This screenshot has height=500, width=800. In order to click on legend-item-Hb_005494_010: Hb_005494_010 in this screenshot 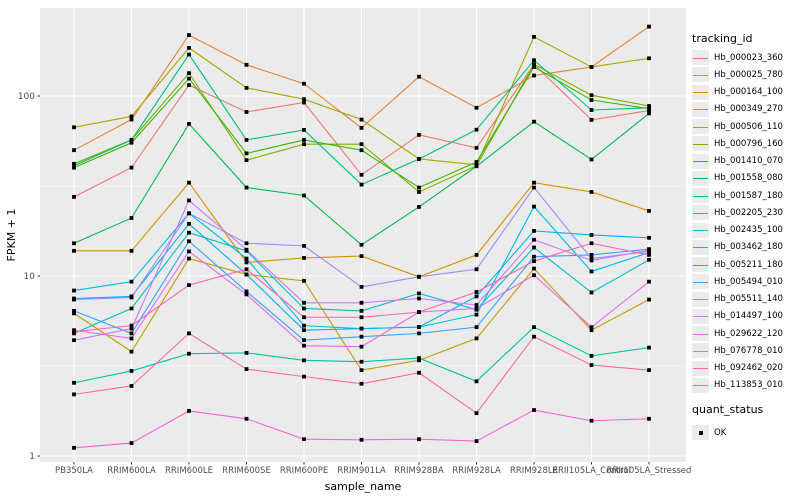, I will do `click(737, 281)`.